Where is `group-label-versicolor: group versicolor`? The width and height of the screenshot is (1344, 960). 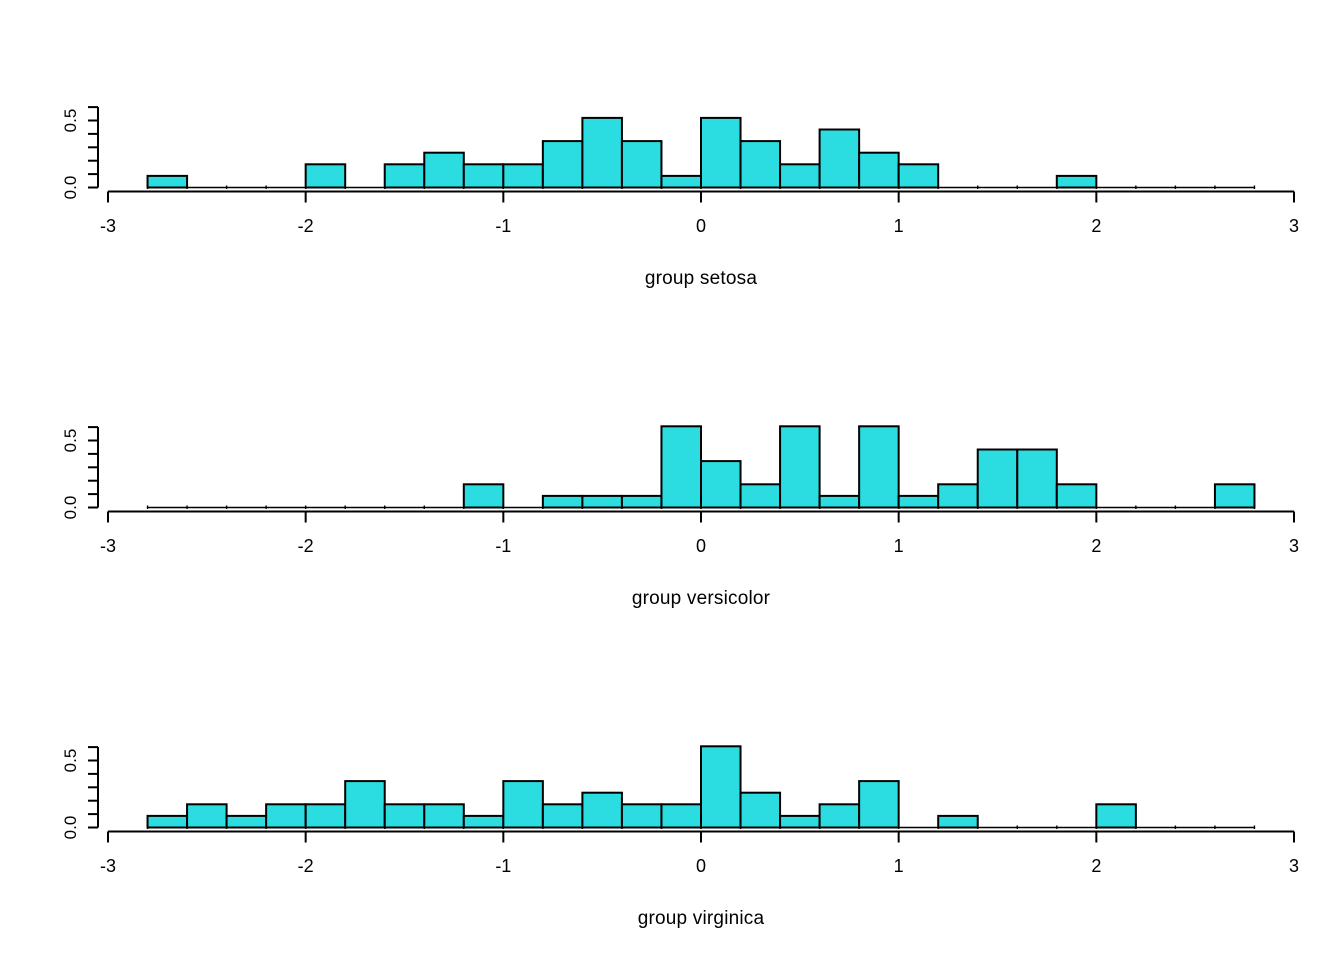
group-label-versicolor: group versicolor is located at coordinates (701, 598).